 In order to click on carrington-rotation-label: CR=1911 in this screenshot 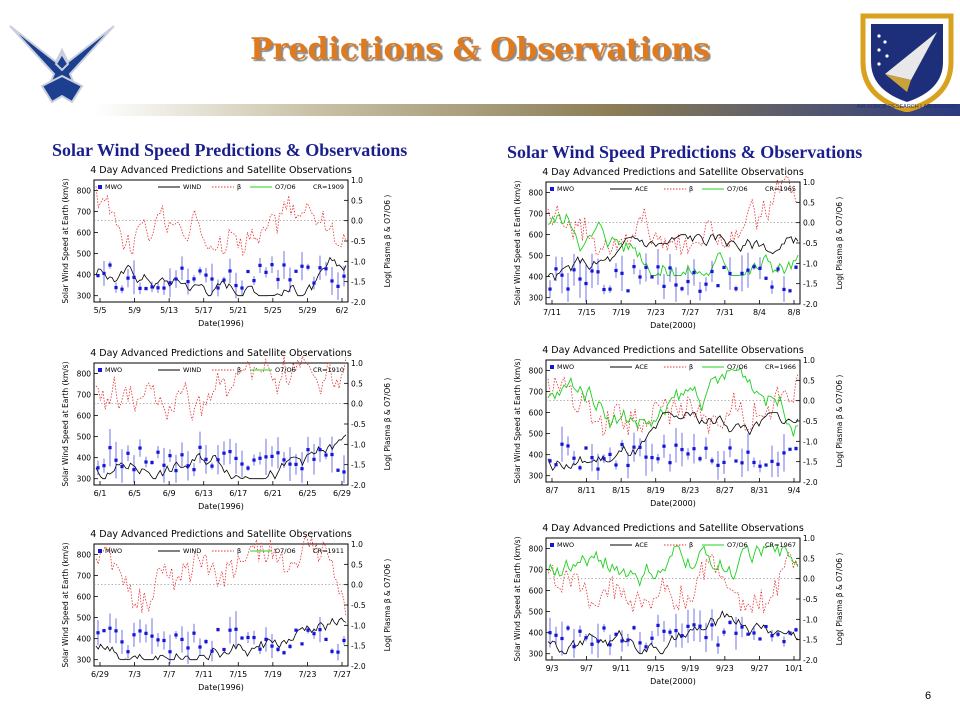, I will do `click(328, 551)`.